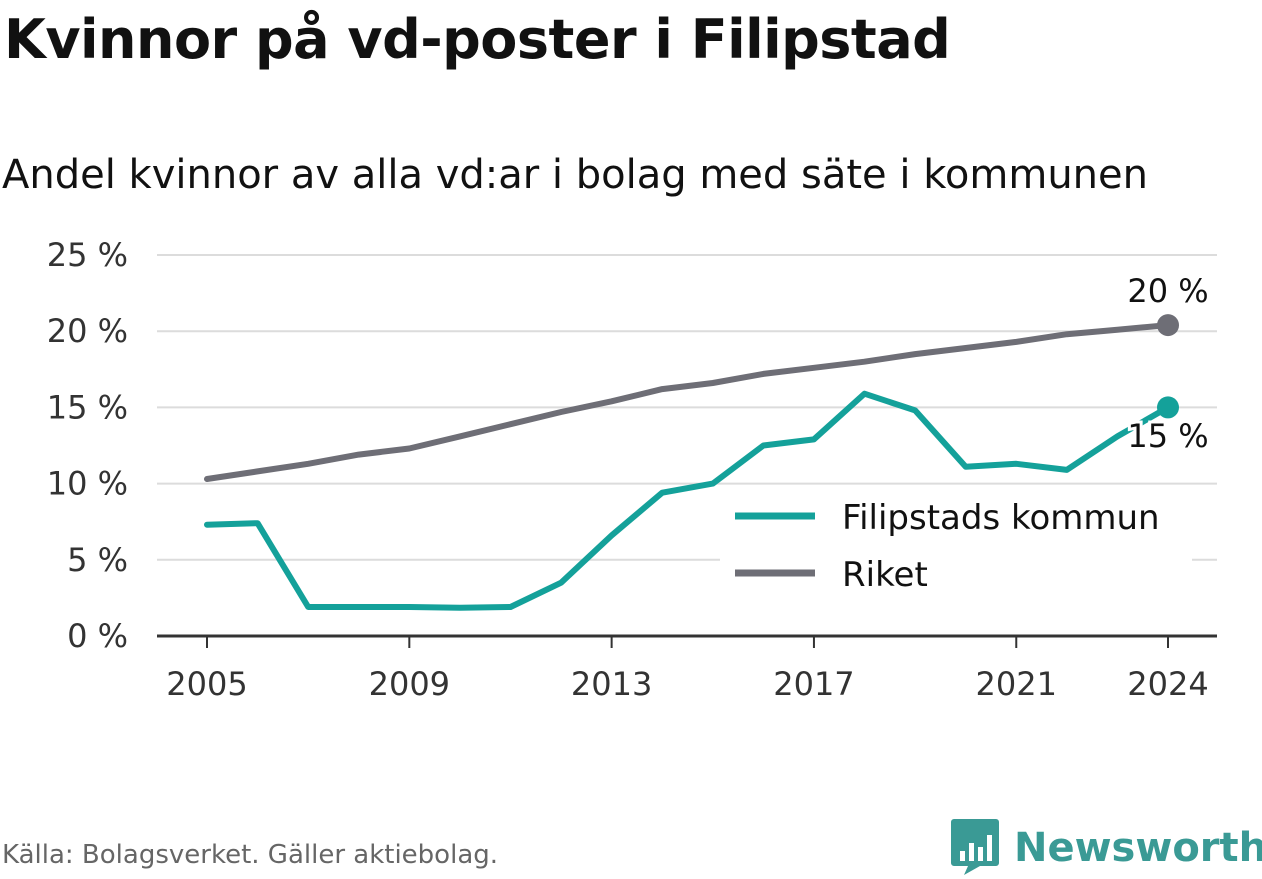 This screenshot has height=879, width=1262. What do you see at coordinates (1167, 436) in the screenshot?
I see `end-label-kommun: 15 %` at bounding box center [1167, 436].